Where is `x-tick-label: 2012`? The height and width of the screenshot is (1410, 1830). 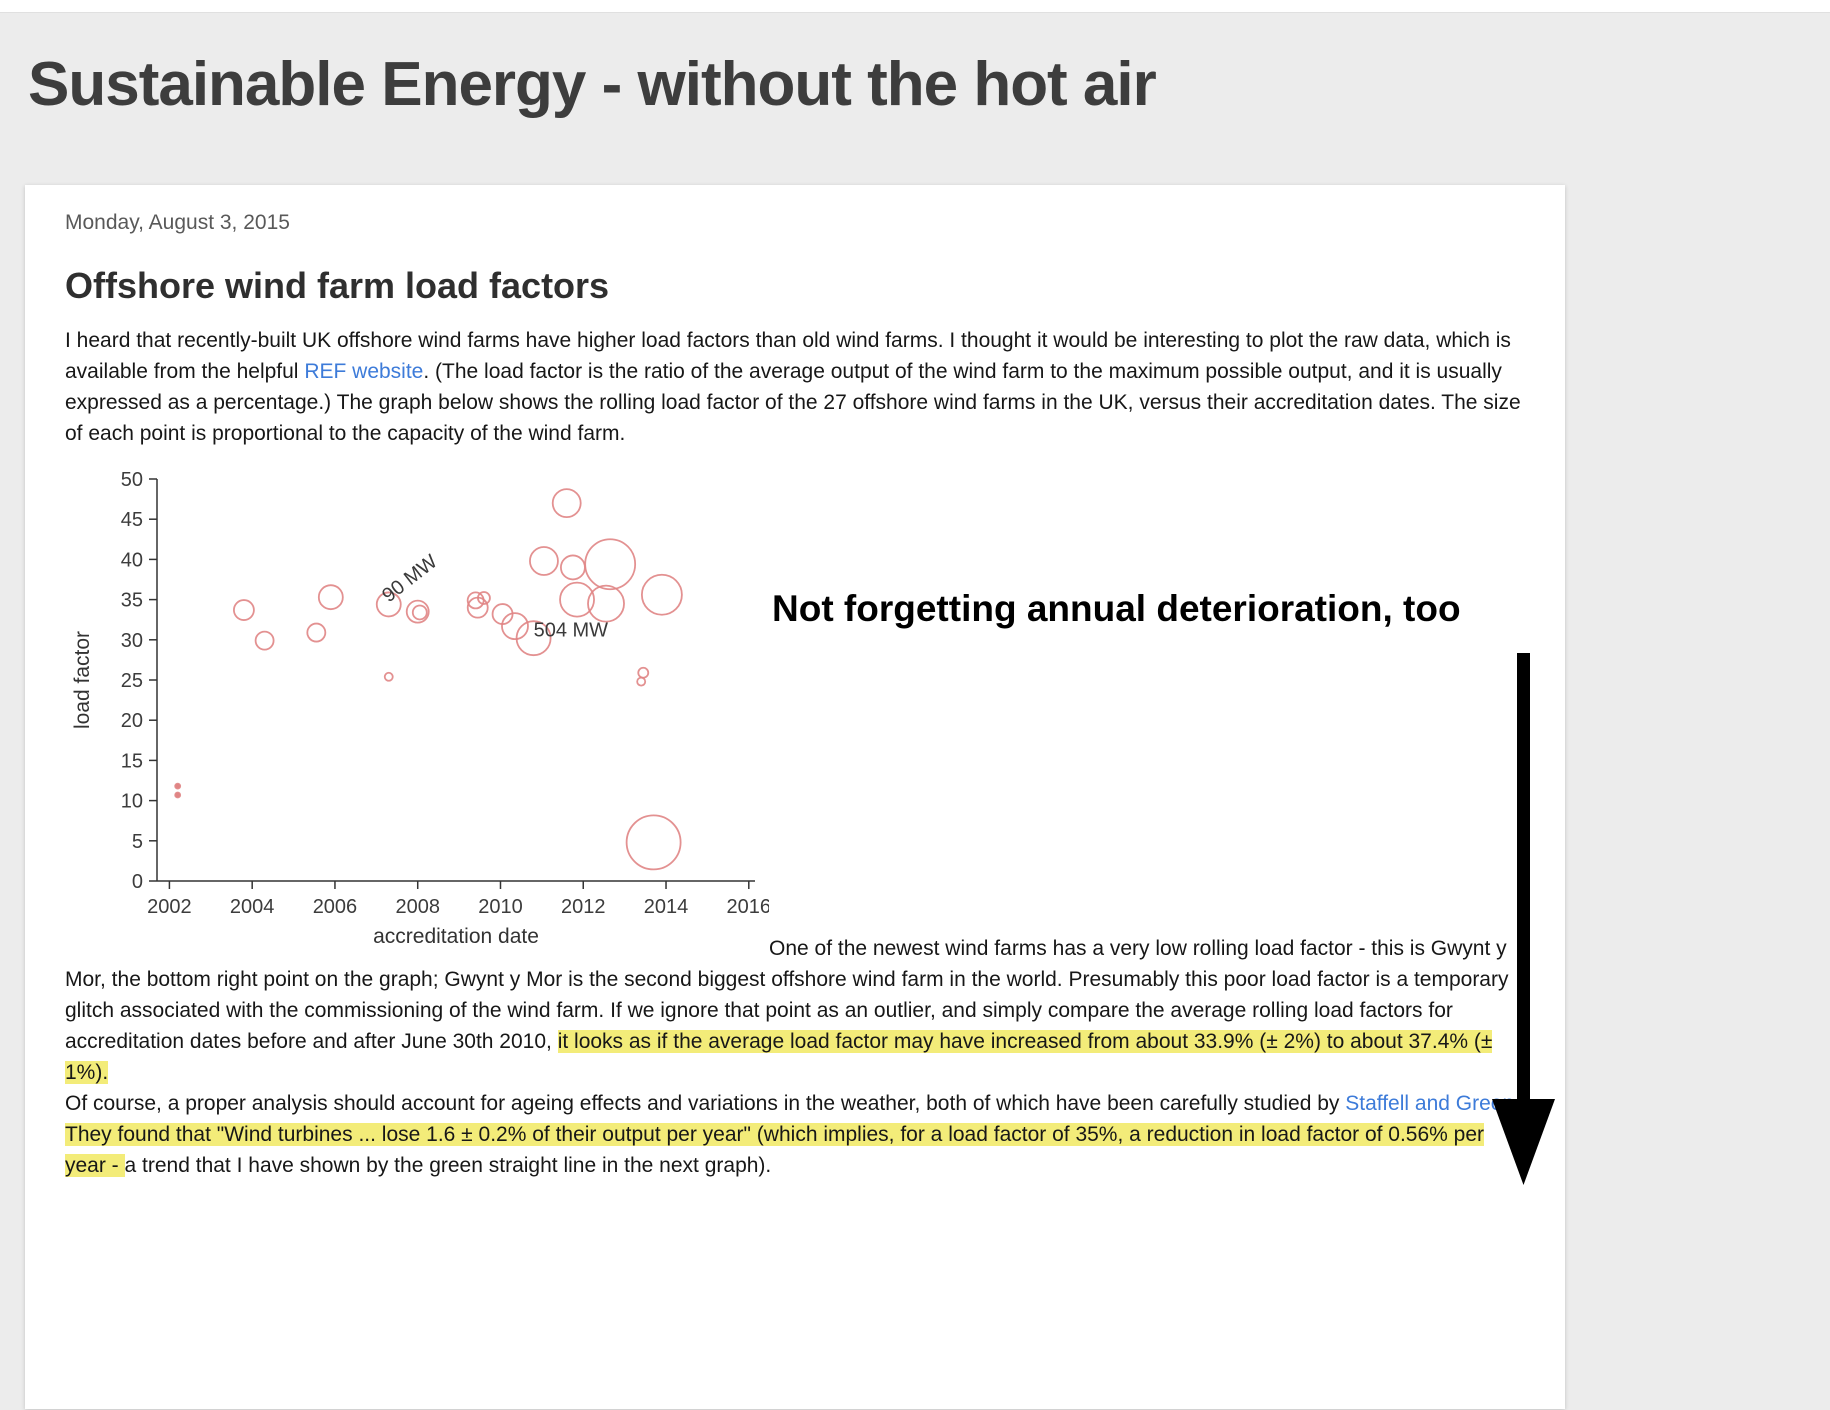 x-tick-label: 2012 is located at coordinates (583, 907).